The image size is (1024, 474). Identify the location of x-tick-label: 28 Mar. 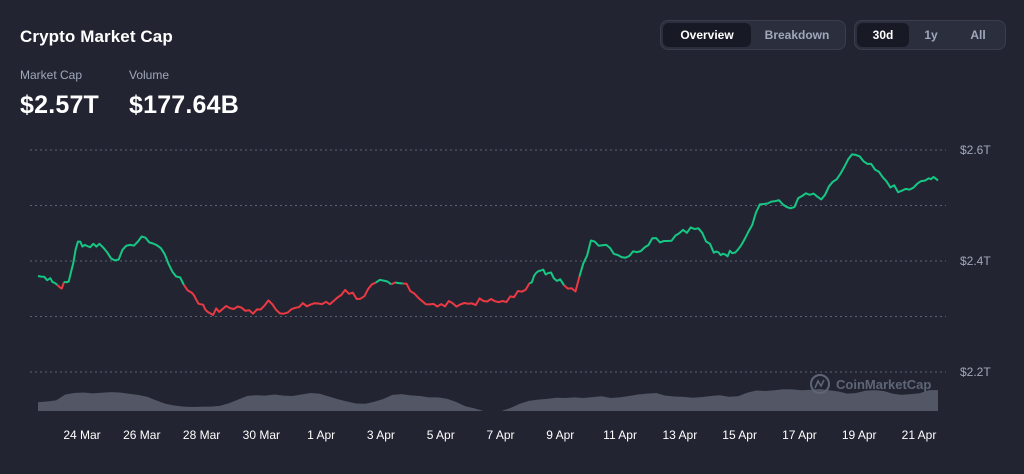
(201, 435).